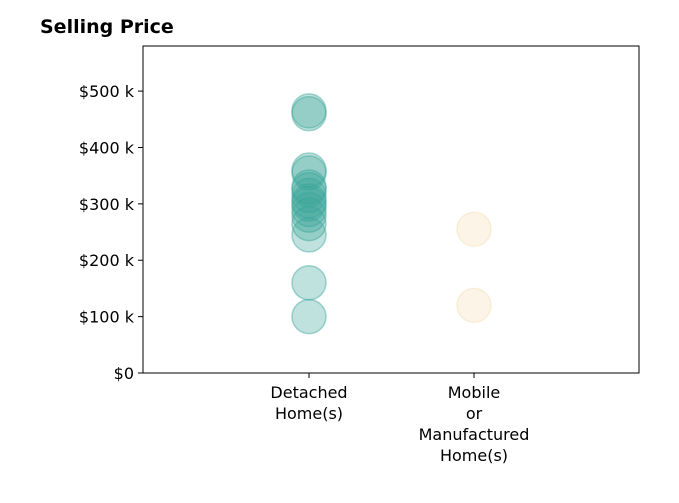 The image size is (679, 503). What do you see at coordinates (107, 147) in the screenshot?
I see `y-tick-label: $400 k` at bounding box center [107, 147].